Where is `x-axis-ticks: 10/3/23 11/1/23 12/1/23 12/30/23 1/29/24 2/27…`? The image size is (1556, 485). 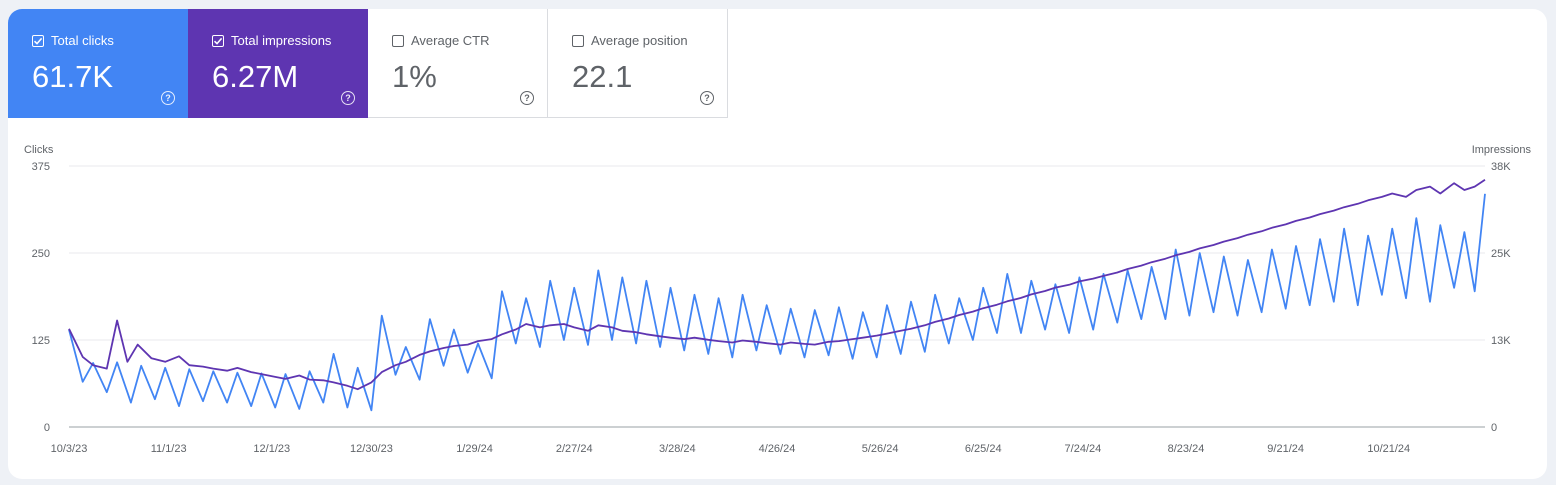
x-axis-ticks: 10/3/23 11/1/23 12/1/23 12/30/23 1/29/24 2/27… is located at coordinates (731, 449).